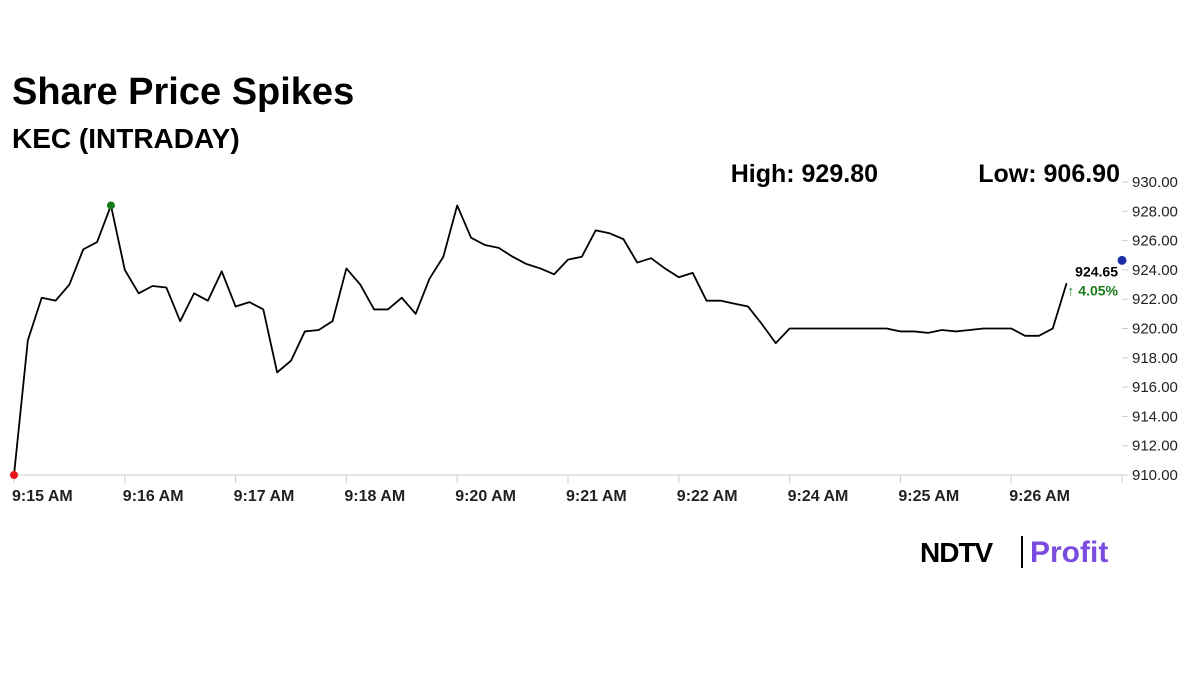 This screenshot has width=1200, height=674. Describe the element at coordinates (1155, 416) in the screenshot. I see `y-tick-label: 914.00` at that location.